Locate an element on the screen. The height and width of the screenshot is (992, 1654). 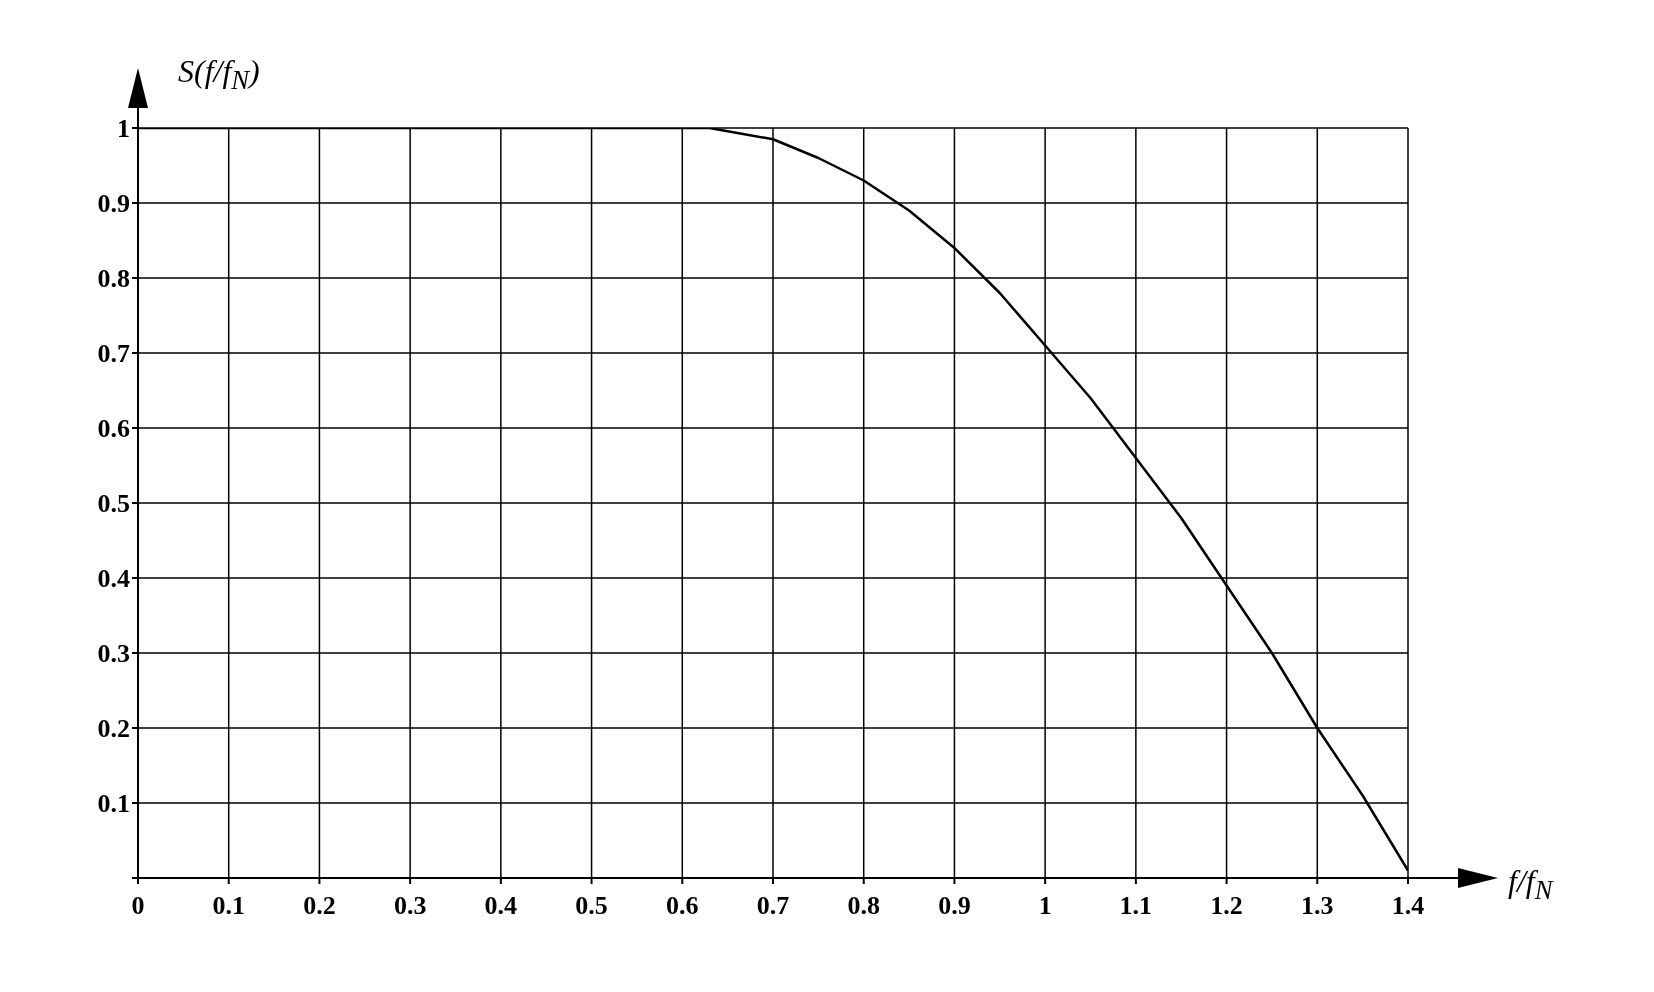
y-tick-label: 0.9 is located at coordinates (113, 204).